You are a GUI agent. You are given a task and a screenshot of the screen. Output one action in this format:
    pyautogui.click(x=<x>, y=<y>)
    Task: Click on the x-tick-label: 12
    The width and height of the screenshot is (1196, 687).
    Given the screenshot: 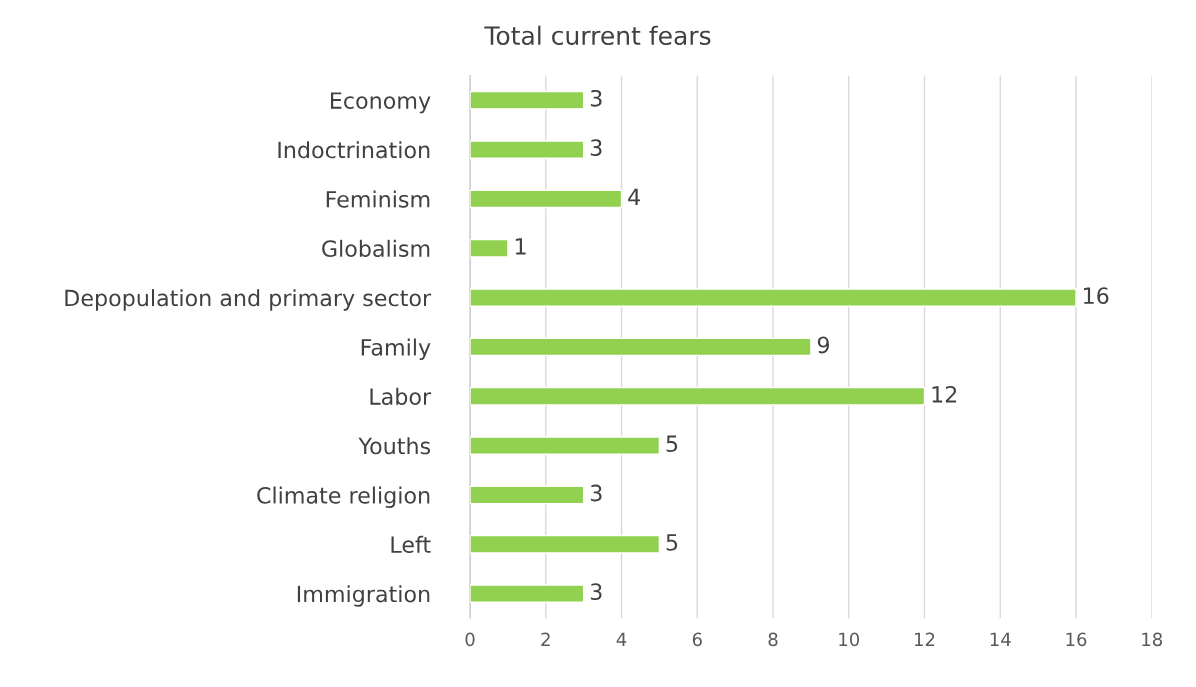 What is the action you would take?
    pyautogui.click(x=925, y=639)
    